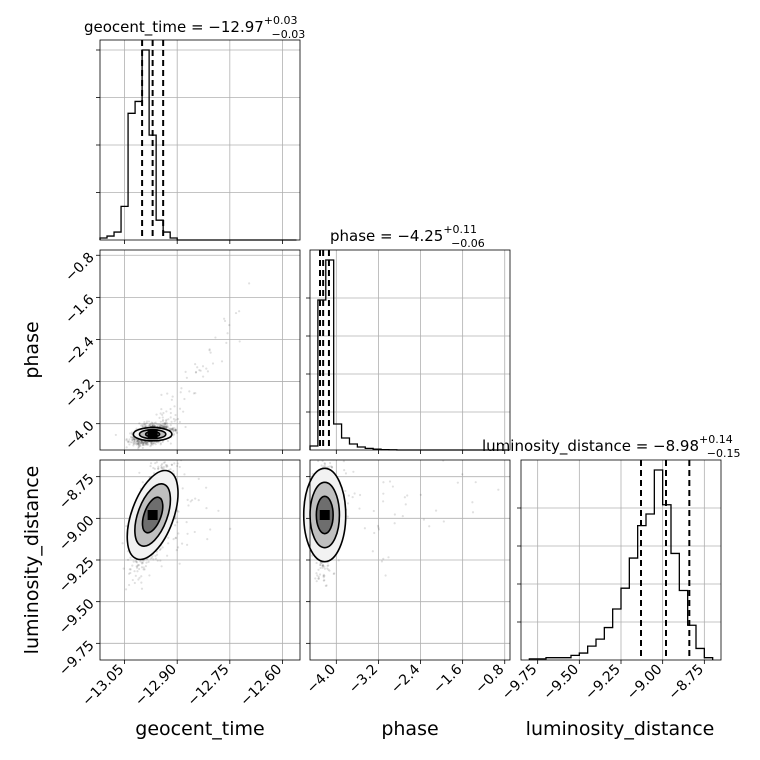 The width and height of the screenshot is (760, 760). Describe the element at coordinates (200, 140) in the screenshot. I see `panel-frame` at that location.